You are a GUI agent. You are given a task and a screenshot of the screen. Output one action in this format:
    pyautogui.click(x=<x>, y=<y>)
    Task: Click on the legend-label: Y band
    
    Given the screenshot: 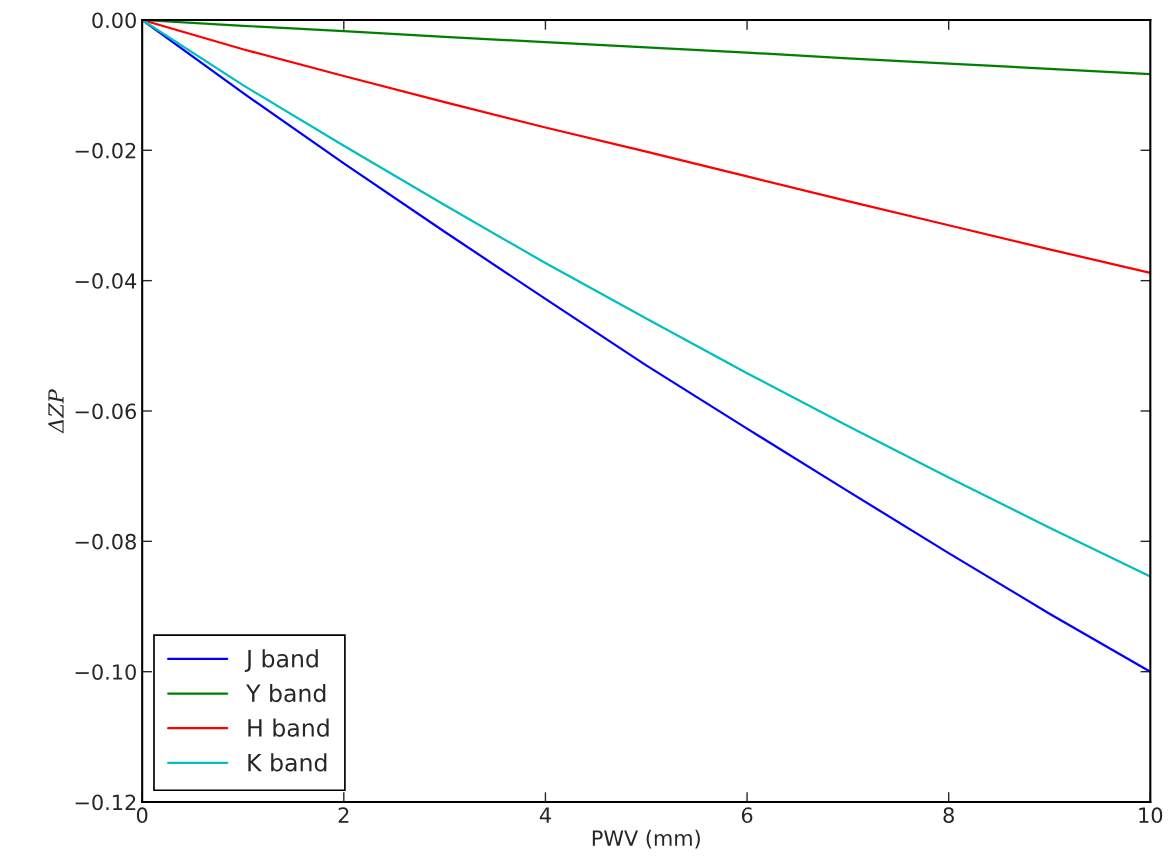 What is the action you would take?
    pyautogui.click(x=286, y=693)
    